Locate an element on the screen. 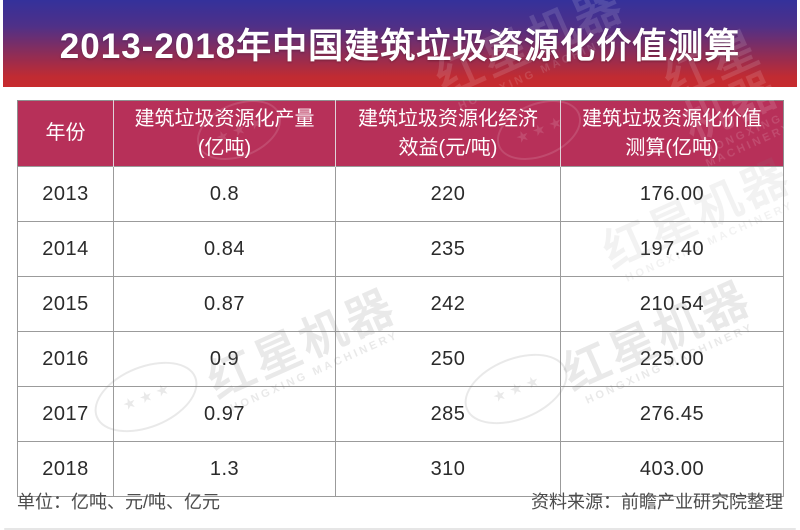 This screenshot has height=530, width=800. year-cell: 2016 is located at coordinates (65, 359).